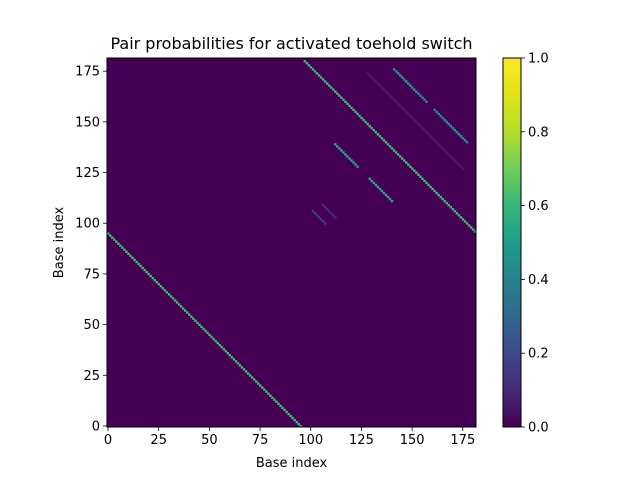 The image size is (640, 480). Describe the element at coordinates (91, 376) in the screenshot. I see `y-tick-label: 25` at that location.